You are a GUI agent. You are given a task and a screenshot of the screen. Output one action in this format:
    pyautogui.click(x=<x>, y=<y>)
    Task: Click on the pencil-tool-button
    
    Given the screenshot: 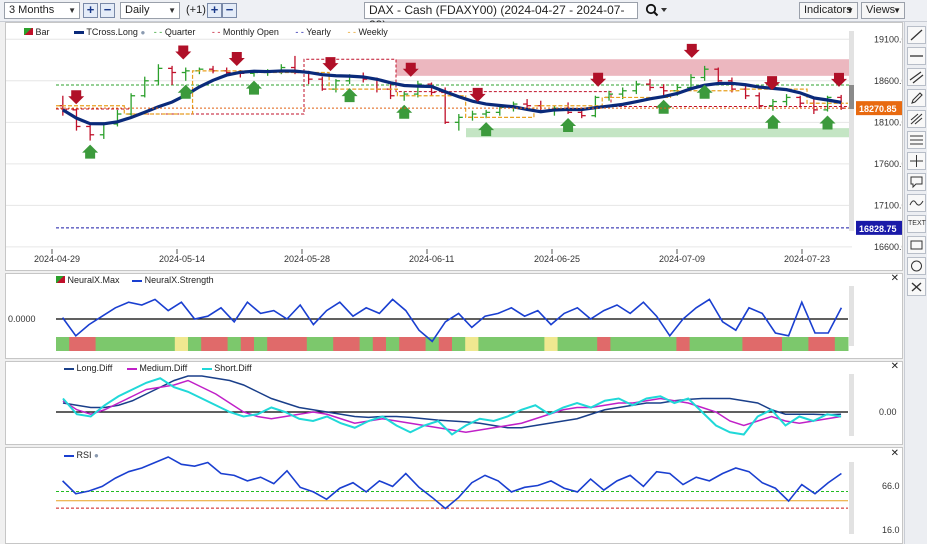 What is the action you would take?
    pyautogui.click(x=916, y=98)
    